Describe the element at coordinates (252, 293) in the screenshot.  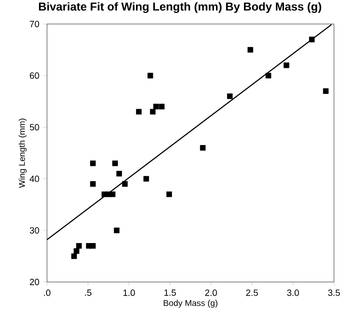
I see `x-tick-label: 2.5` at that location.